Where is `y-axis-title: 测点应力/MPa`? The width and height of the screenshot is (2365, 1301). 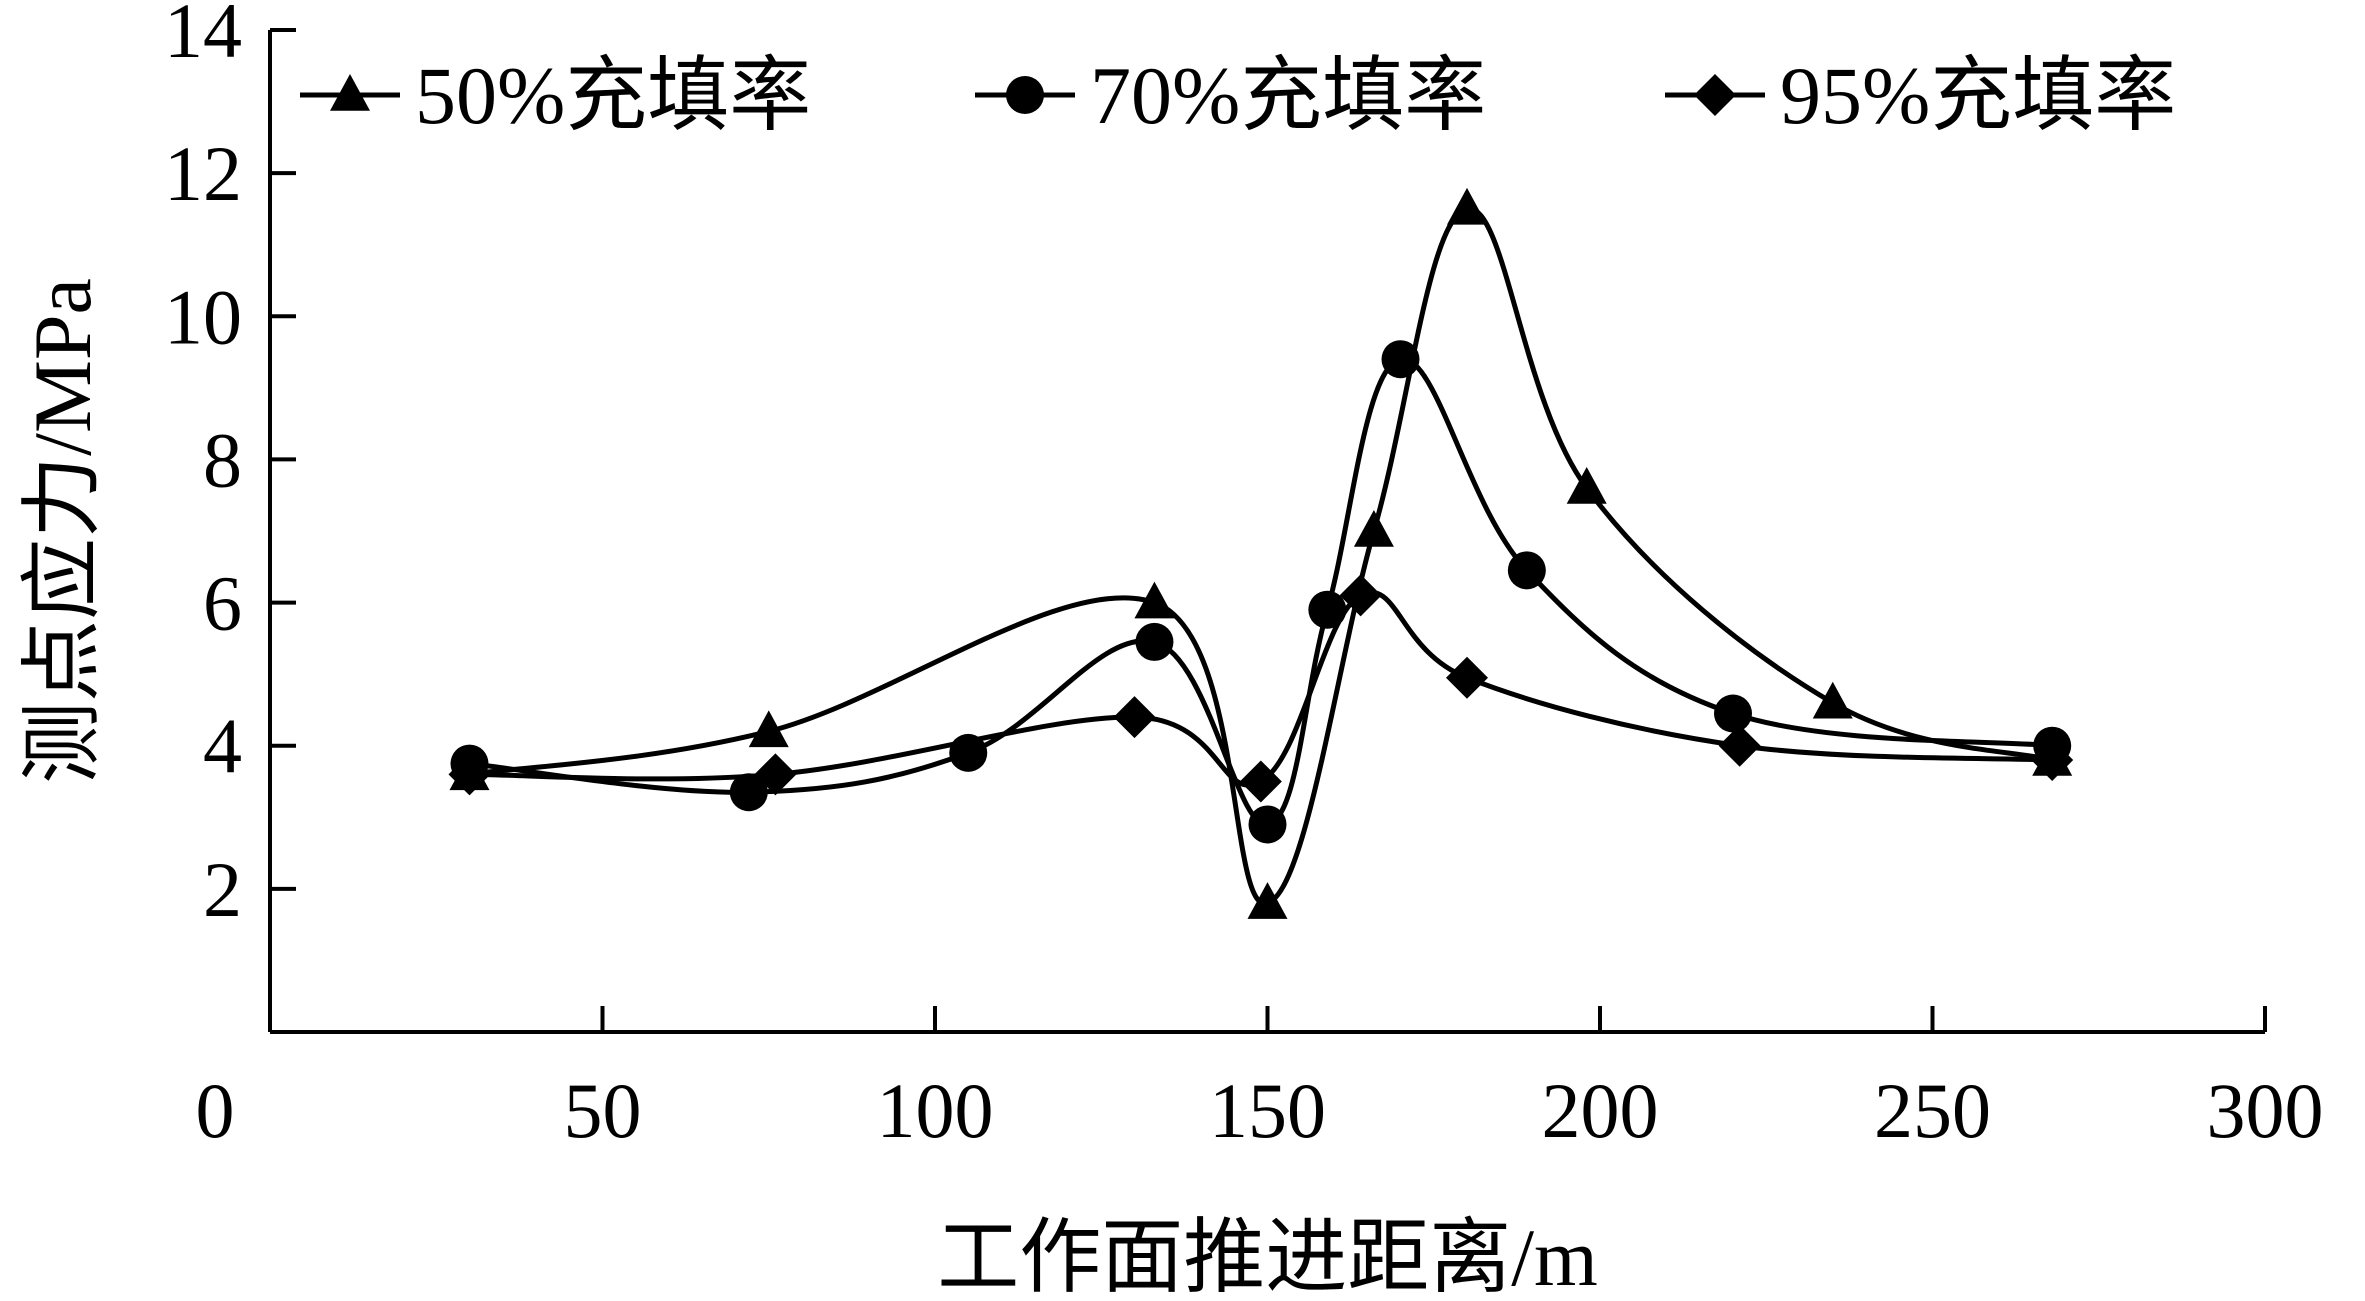
y-axis-title: 测点应力/MPa is located at coordinates (62, 531).